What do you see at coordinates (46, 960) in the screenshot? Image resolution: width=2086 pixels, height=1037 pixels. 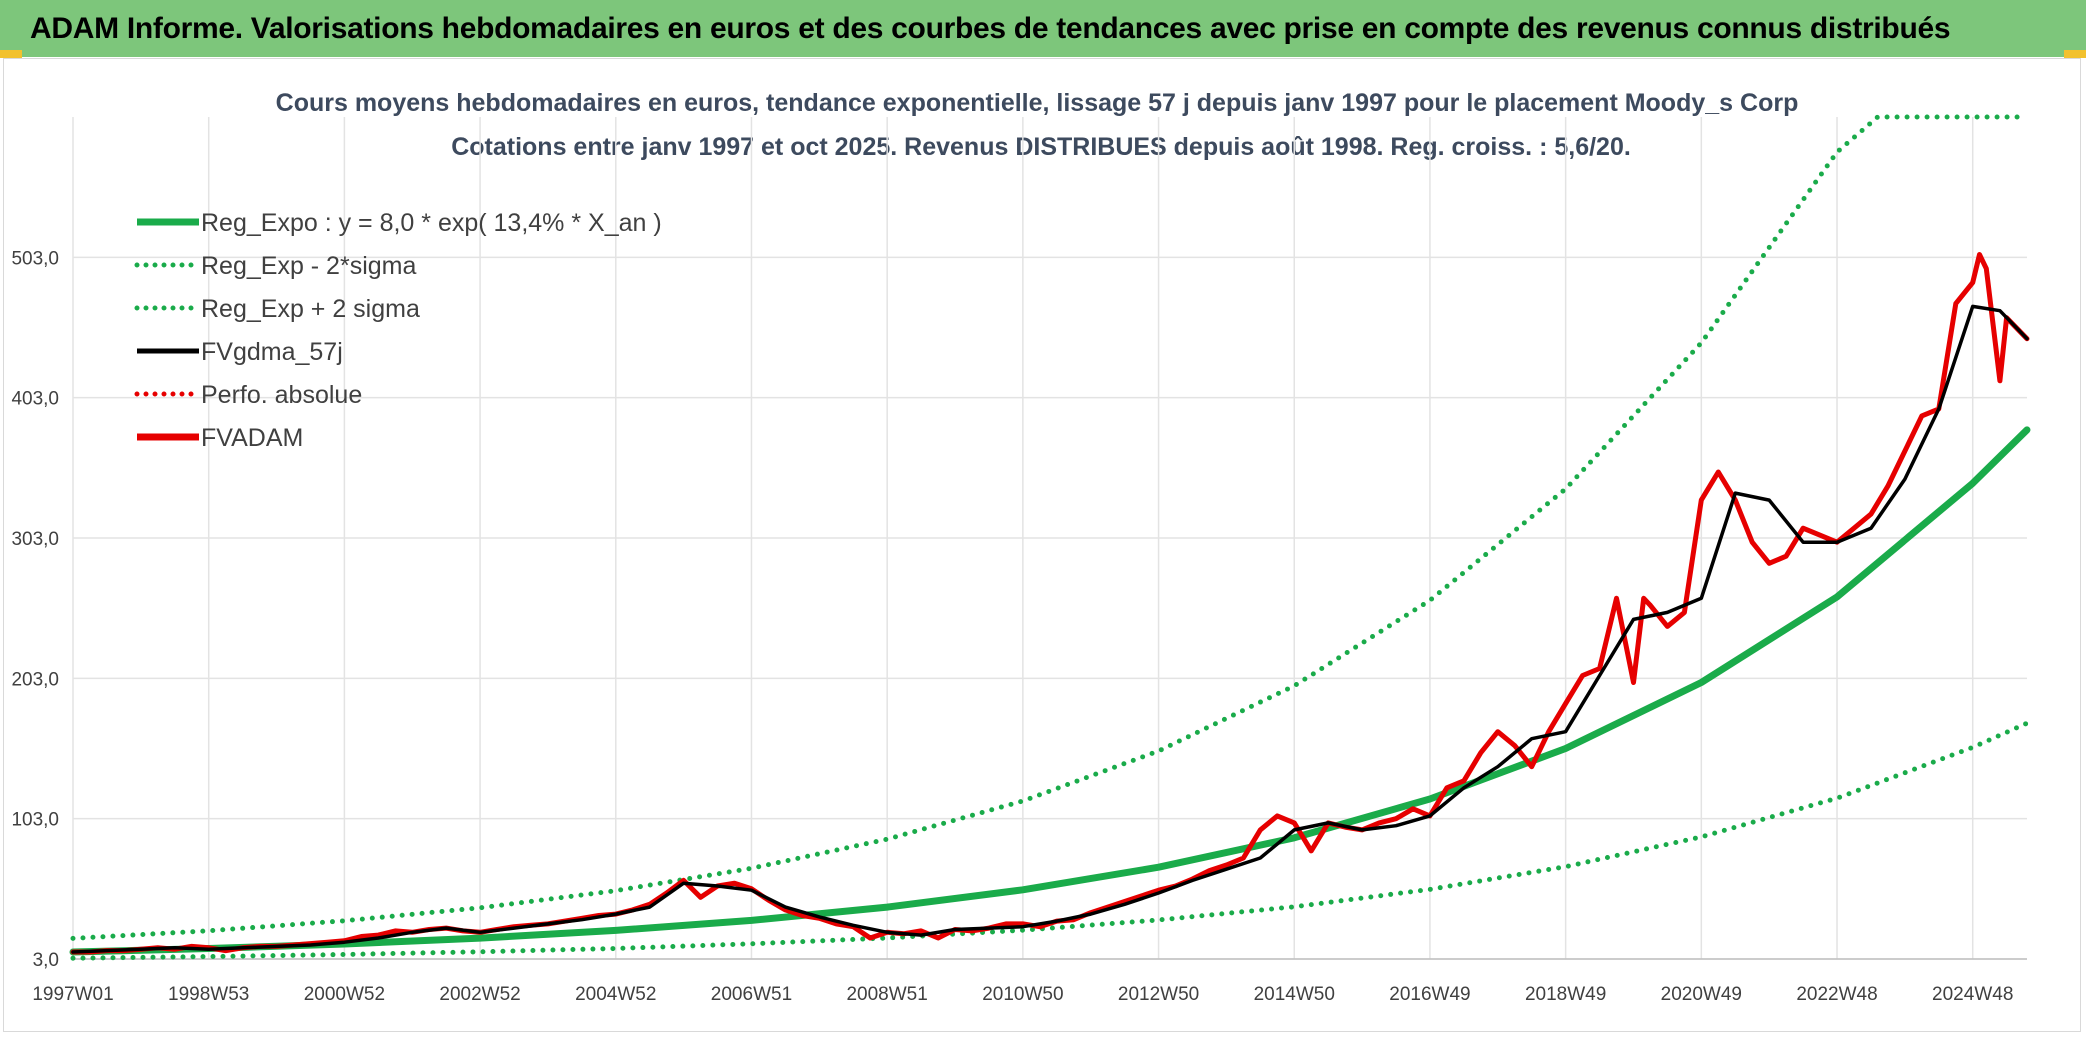 I see `y-tick-label: 3,0` at bounding box center [46, 960].